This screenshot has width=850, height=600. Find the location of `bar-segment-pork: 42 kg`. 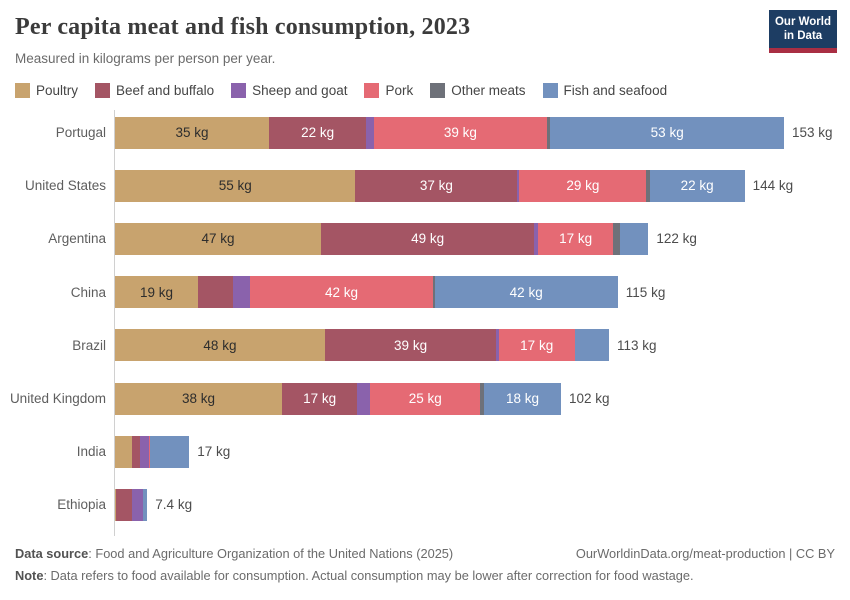

bar-segment-pork: 42 kg is located at coordinates (341, 292).